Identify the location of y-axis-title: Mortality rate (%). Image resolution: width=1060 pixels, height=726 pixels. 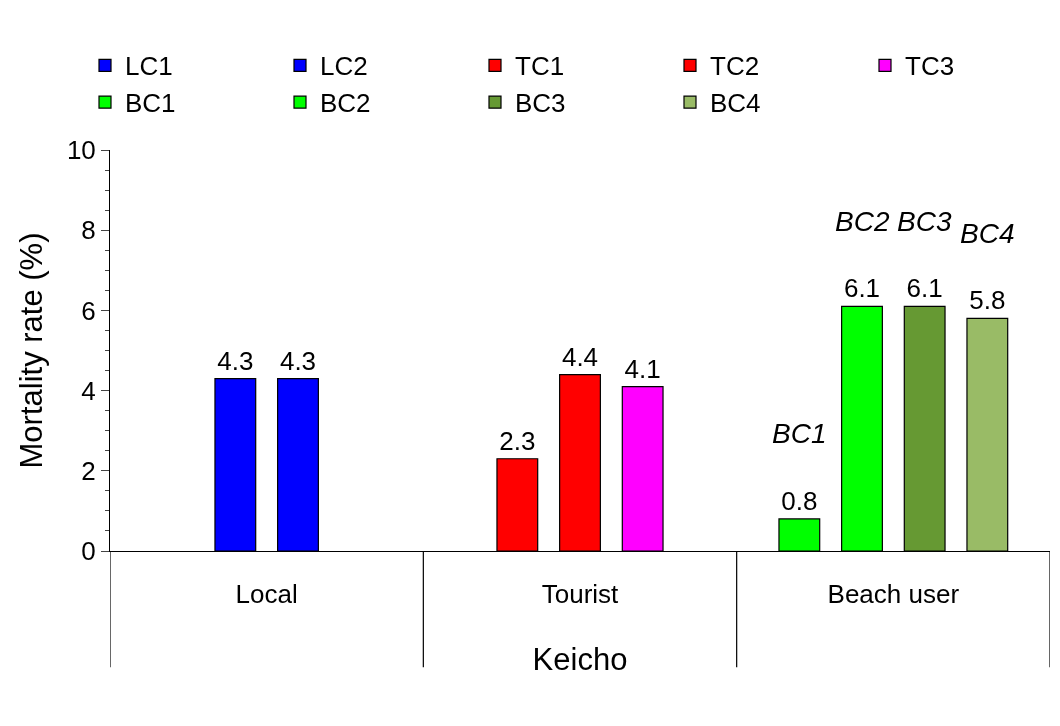
(31, 350).